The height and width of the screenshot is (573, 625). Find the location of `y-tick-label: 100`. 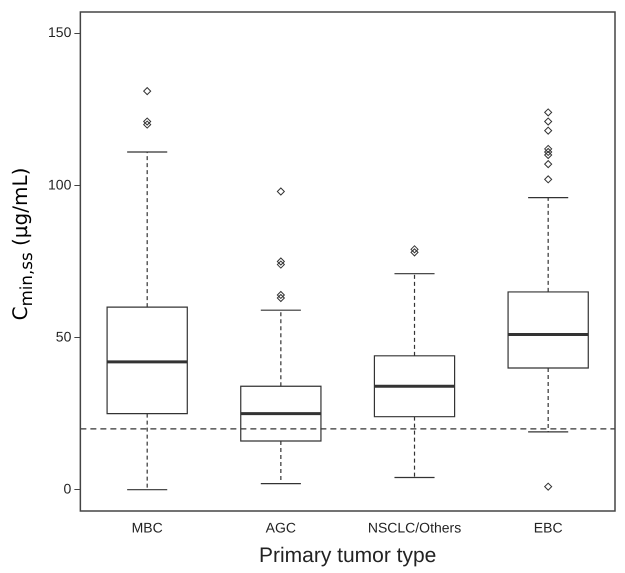

y-tick-label: 100 is located at coordinates (60, 184).